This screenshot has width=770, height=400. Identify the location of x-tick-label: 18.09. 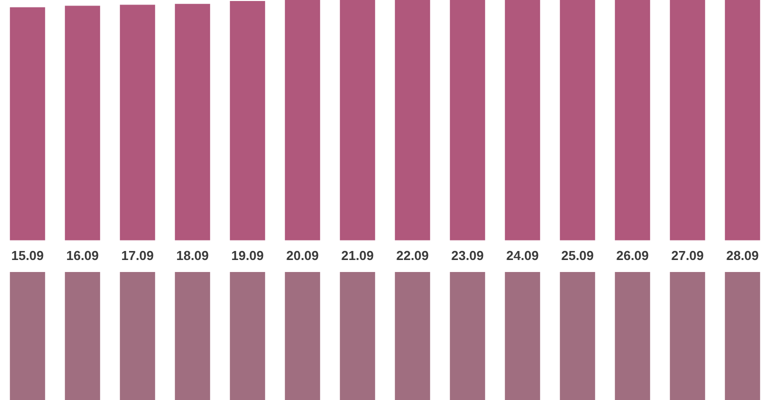
(192, 255).